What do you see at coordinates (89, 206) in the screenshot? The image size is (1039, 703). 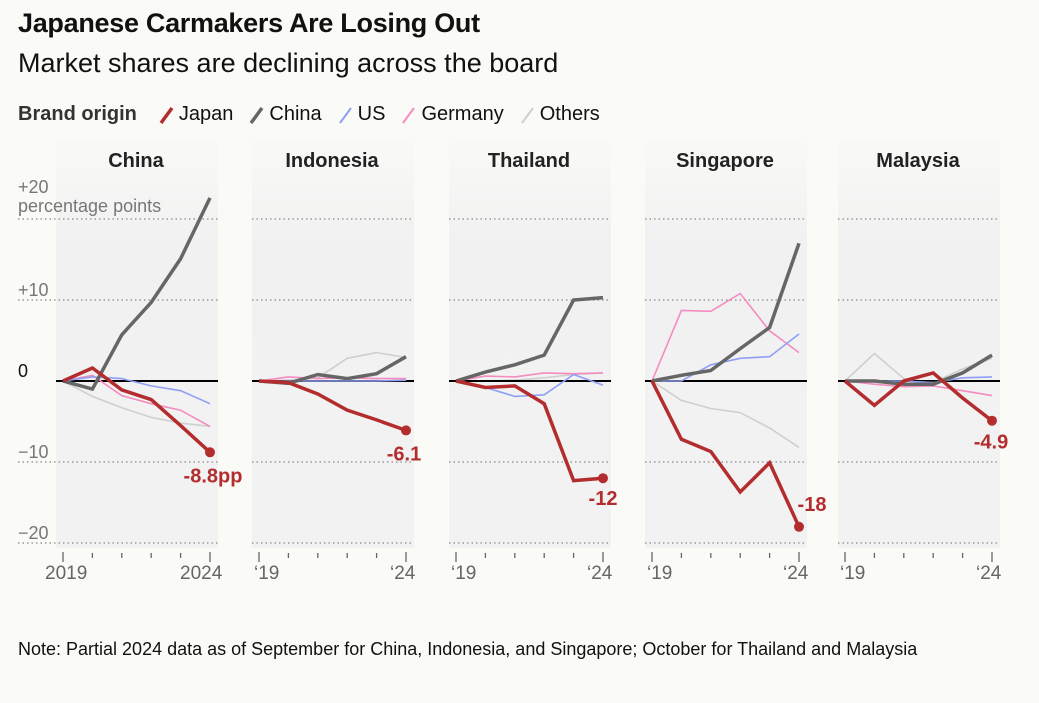 I see `y-unit-label: percentage points` at bounding box center [89, 206].